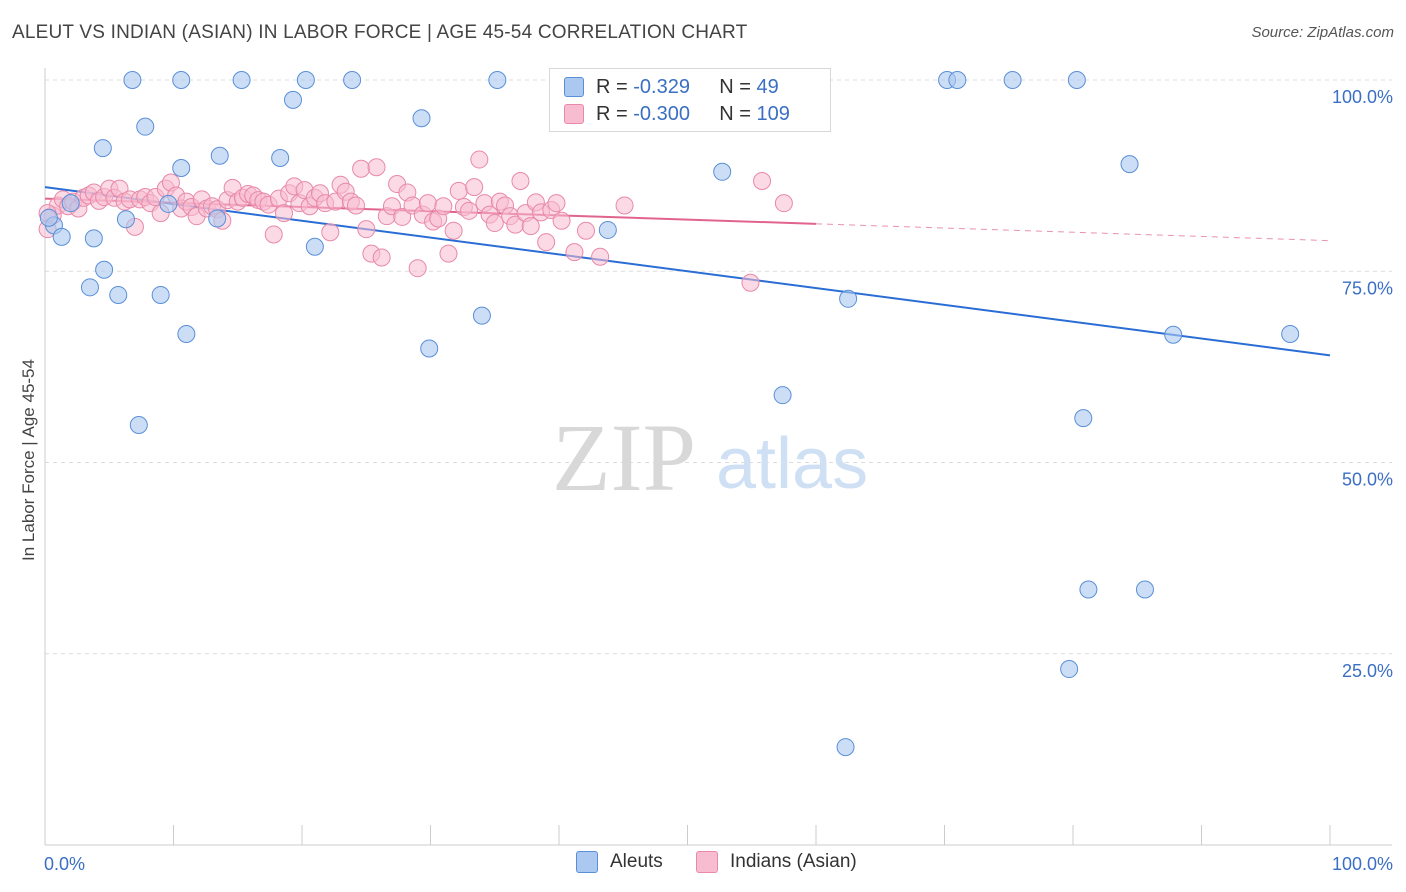 This screenshot has width=1406, height=892. What do you see at coordinates (661, 113) in the screenshot?
I see `legend-r-value: -0.300` at bounding box center [661, 113].